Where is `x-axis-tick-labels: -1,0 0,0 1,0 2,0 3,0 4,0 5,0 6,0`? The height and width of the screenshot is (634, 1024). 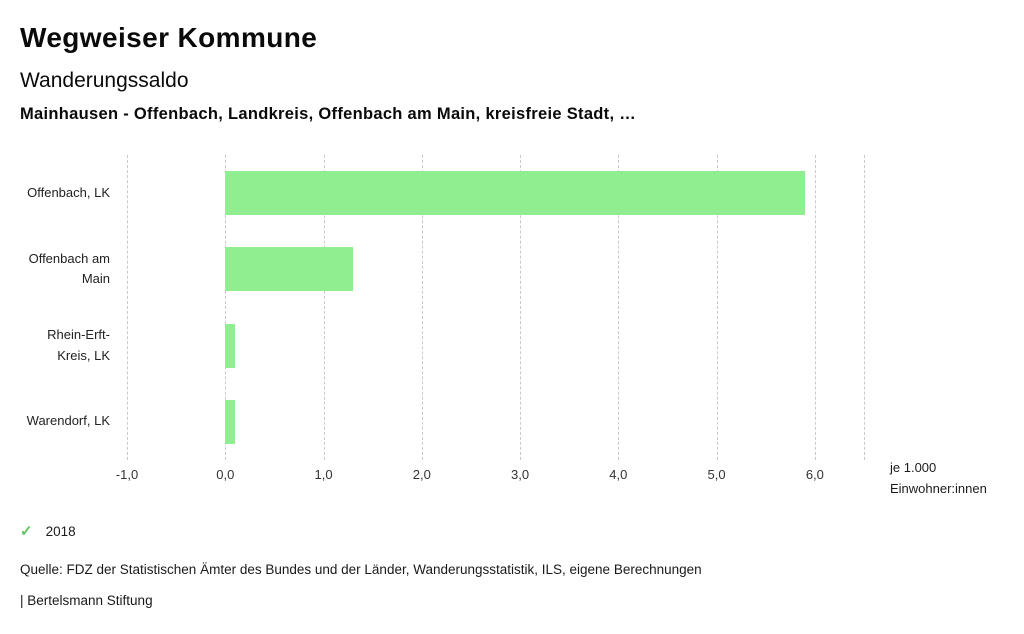 x-axis-tick-labels: -1,0 0,0 1,0 2,0 3,0 4,0 5,0 6,0 is located at coordinates (512, 476).